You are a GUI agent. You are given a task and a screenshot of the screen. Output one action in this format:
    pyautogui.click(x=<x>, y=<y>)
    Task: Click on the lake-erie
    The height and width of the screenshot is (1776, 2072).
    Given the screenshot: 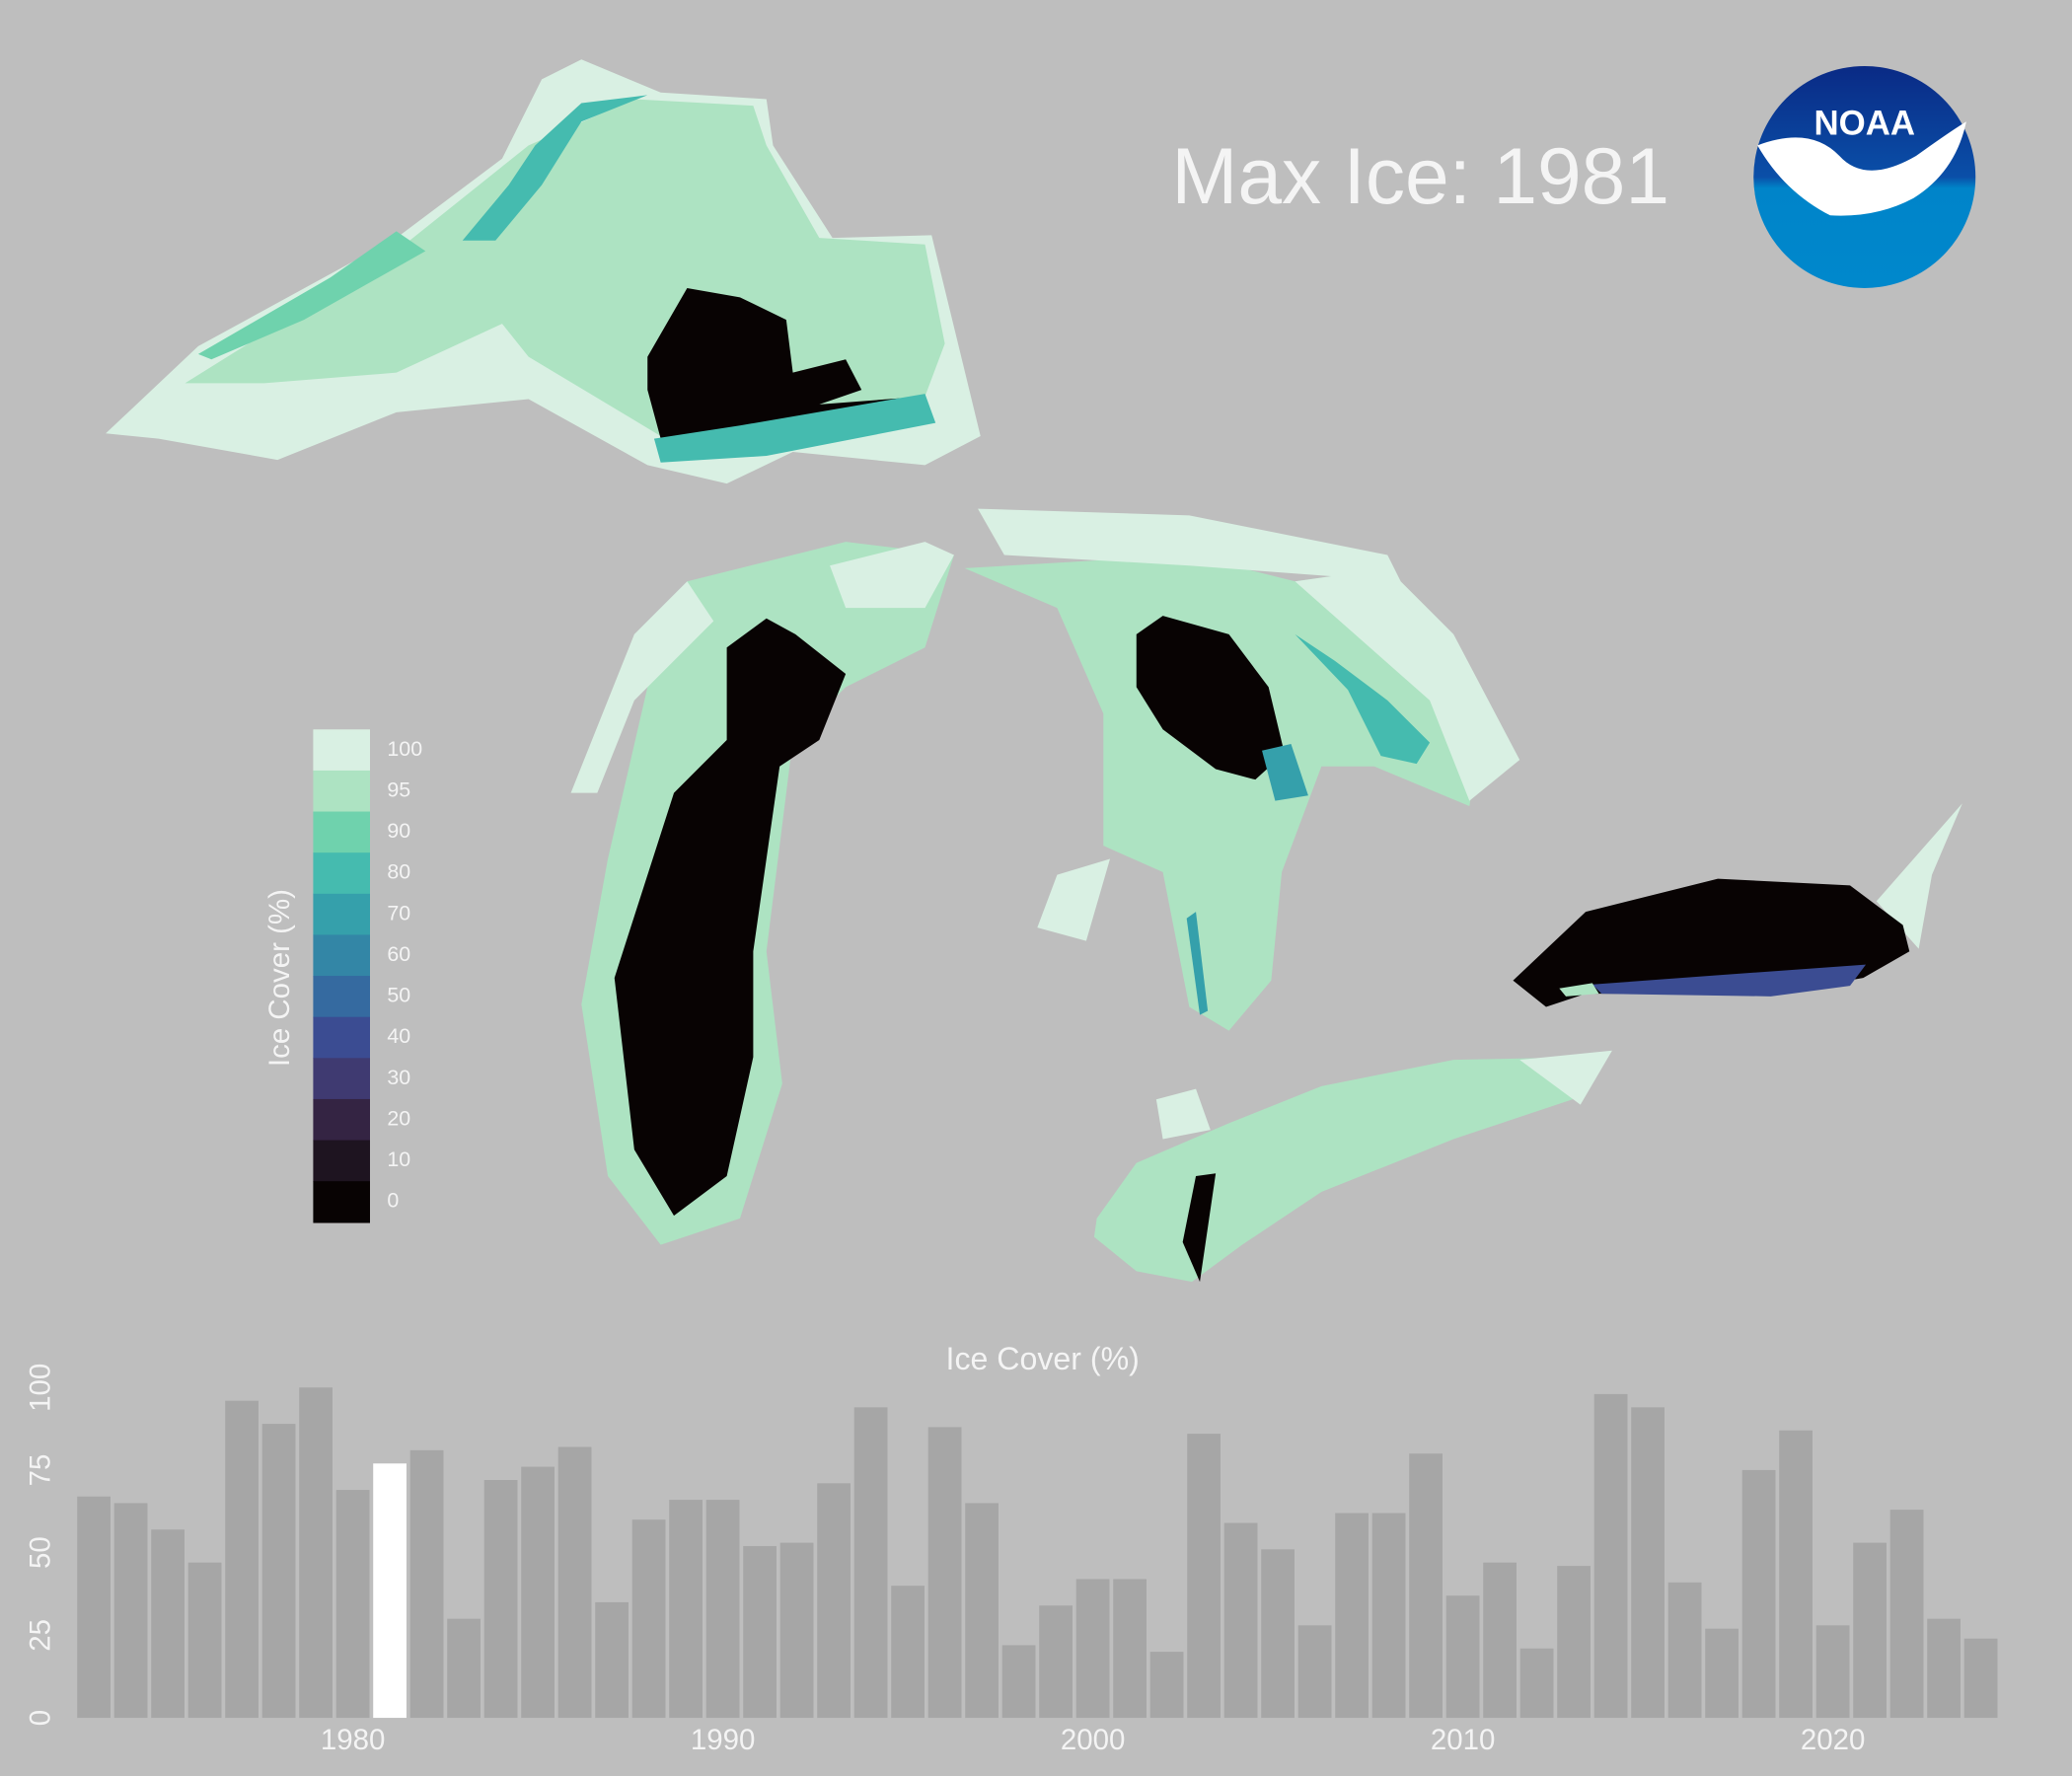 What is the action you would take?
    pyautogui.click(x=1340, y=1170)
    